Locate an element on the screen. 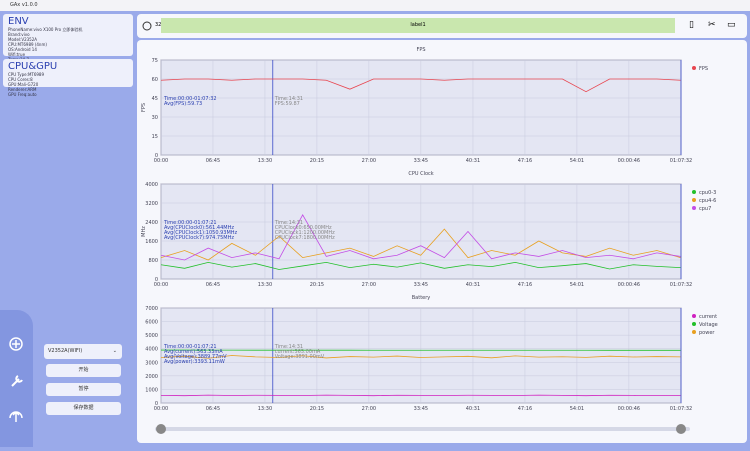 The image size is (750, 451). rail-icons is located at coordinates (16, 378).